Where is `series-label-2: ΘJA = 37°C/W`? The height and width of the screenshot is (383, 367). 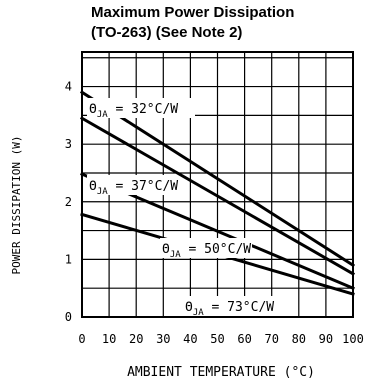
series-label-2: ΘJA = 37°C/W is located at coordinates (133, 188).